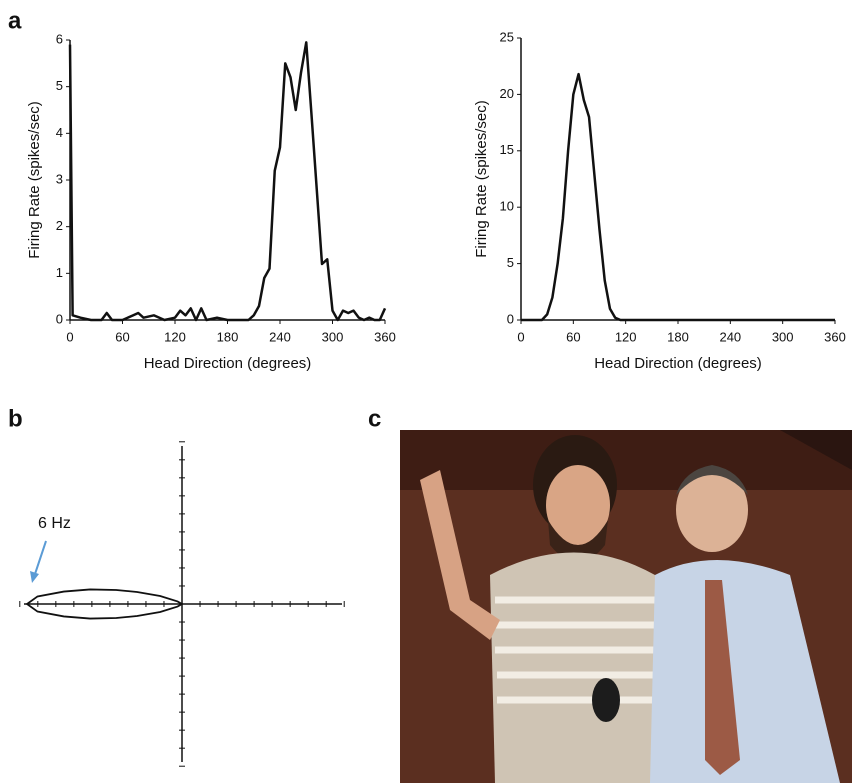 This screenshot has width=852, height=783. Describe the element at coordinates (15, 418) in the screenshot. I see `panel-label: b` at that location.